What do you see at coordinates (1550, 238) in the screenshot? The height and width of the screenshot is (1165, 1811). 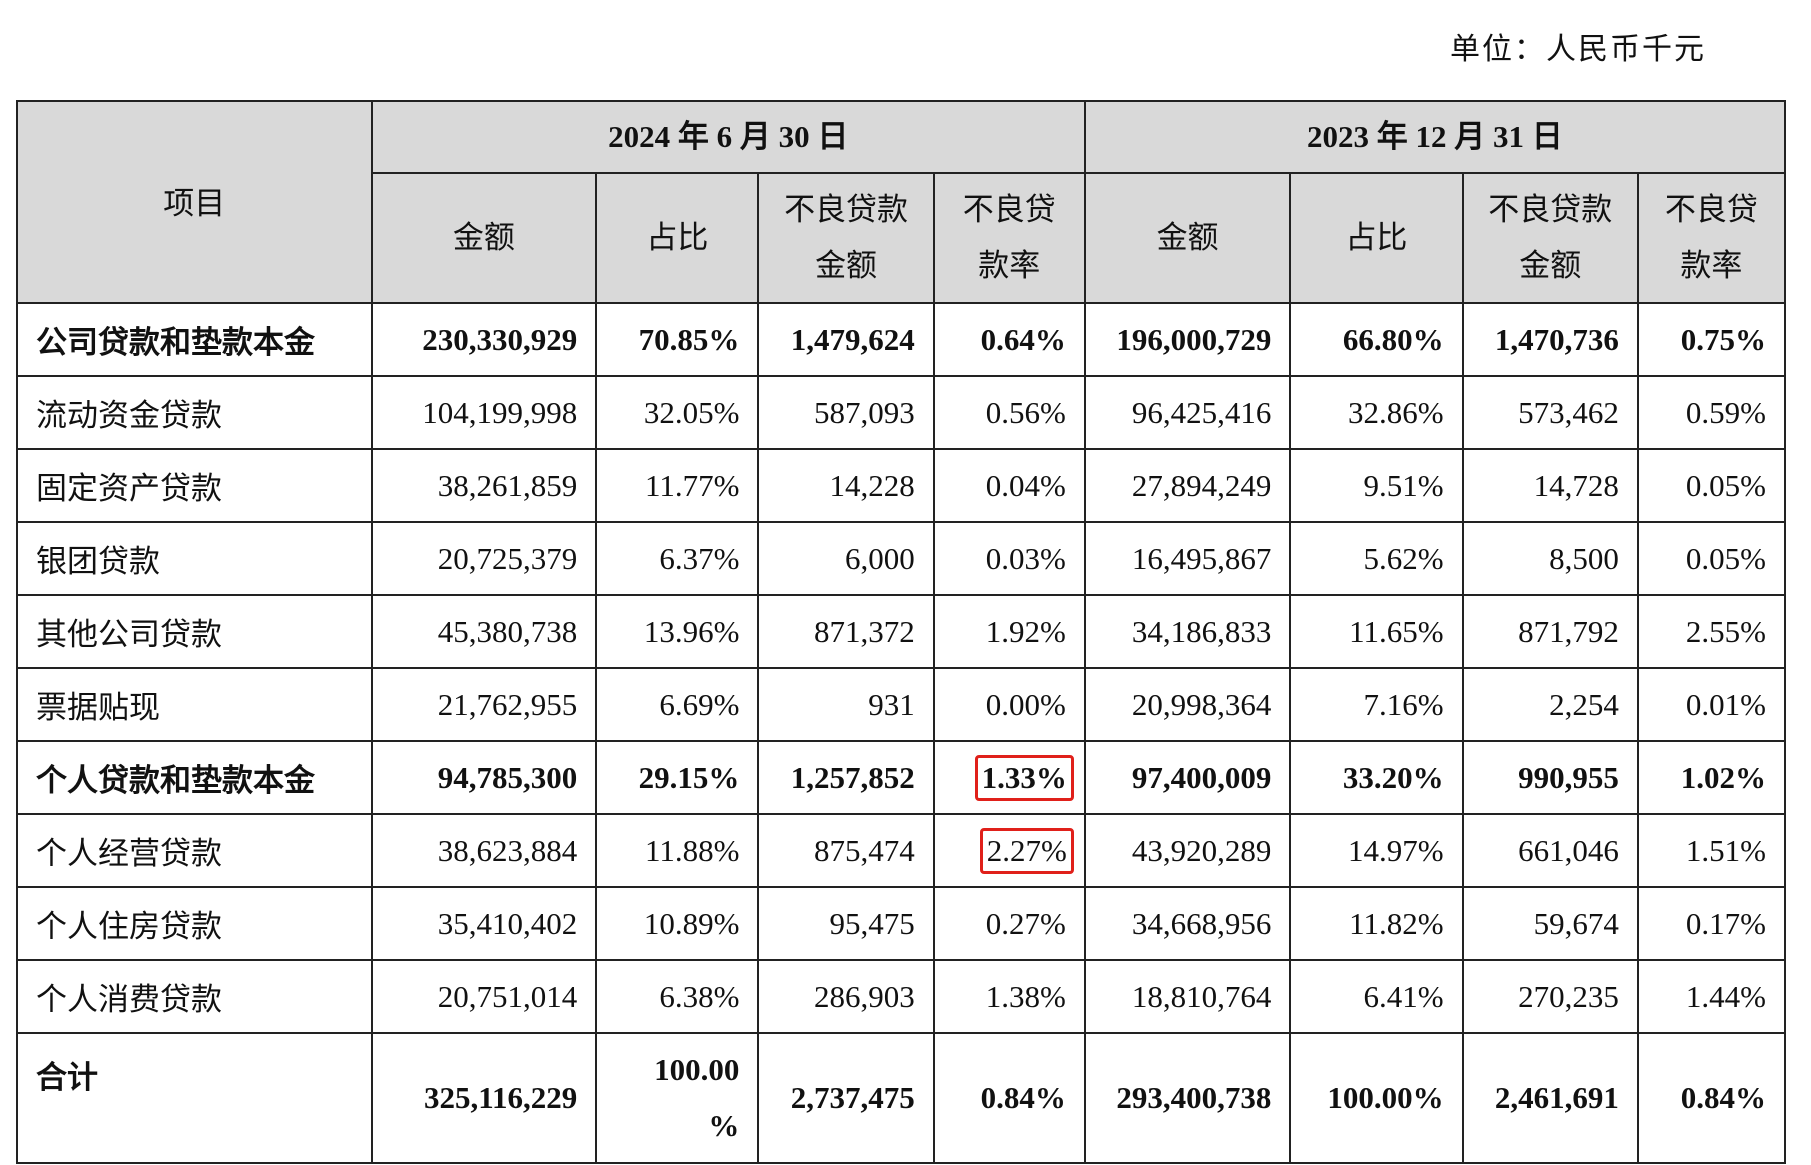 I see `npl-amount-header-2023: 不良贷款 金额` at bounding box center [1550, 238].